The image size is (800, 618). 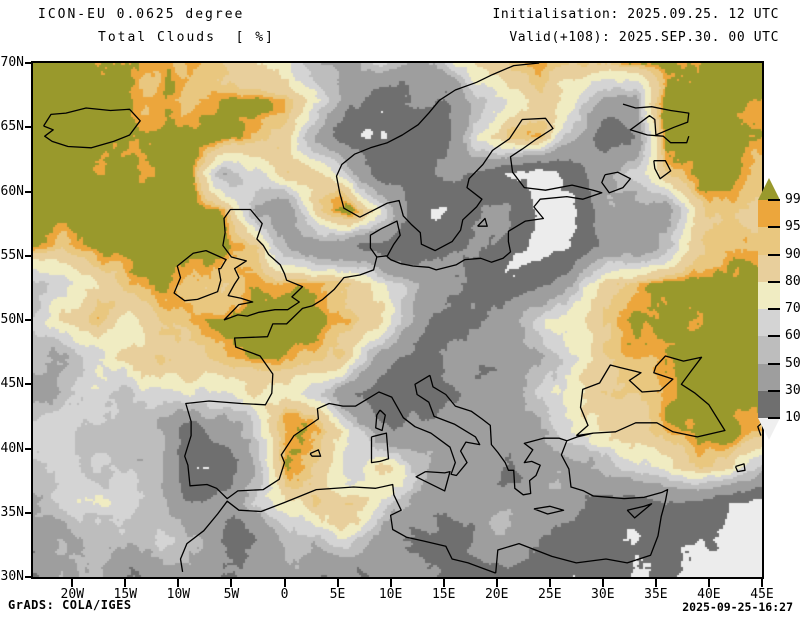 I want to click on colorbar-label: 80, so click(x=792, y=281).